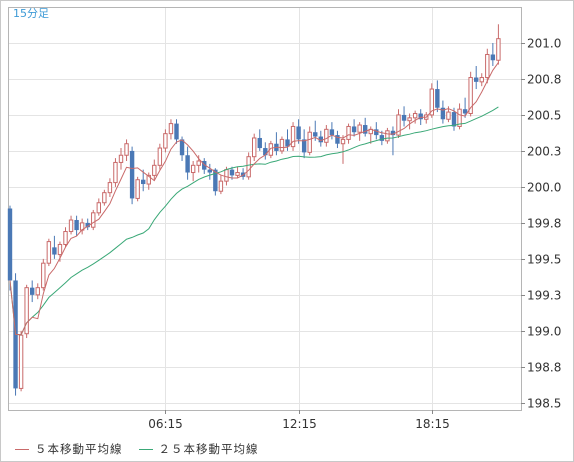  What do you see at coordinates (544, 152) in the screenshot?
I see `y-tick-label: 200.3` at bounding box center [544, 152].